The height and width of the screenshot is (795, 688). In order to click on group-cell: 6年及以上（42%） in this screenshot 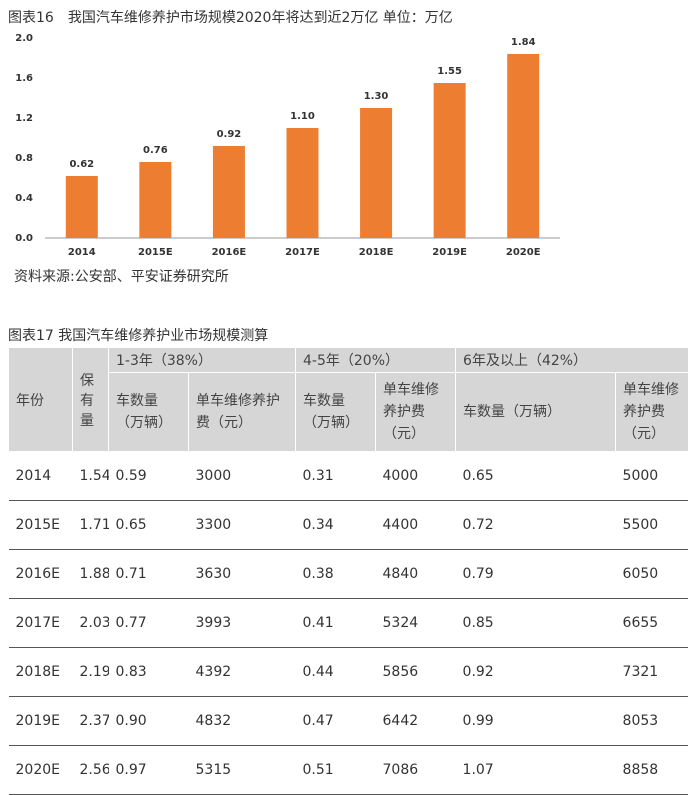, I will do `click(572, 360)`.